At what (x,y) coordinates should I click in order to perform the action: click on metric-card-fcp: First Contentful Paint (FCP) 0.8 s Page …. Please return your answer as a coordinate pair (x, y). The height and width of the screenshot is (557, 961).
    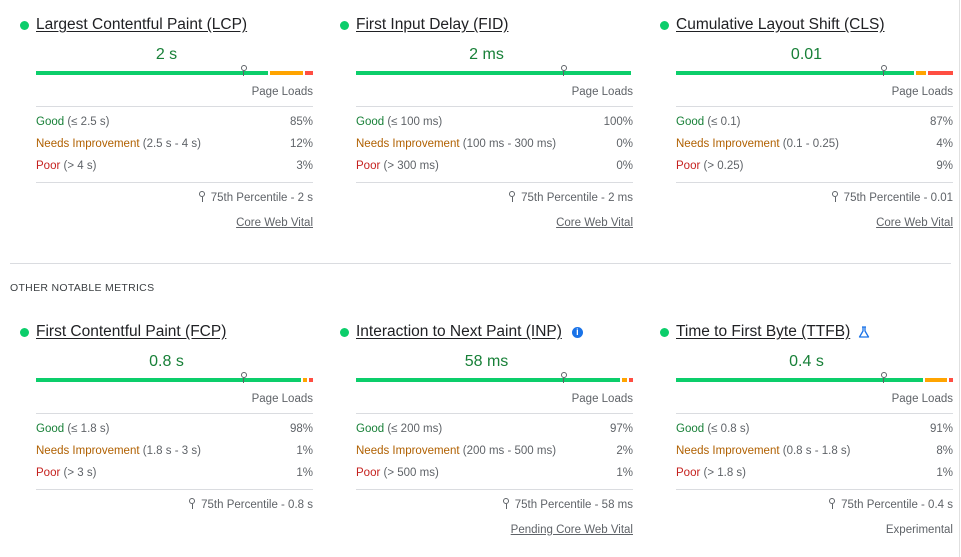
    Looking at the image, I should click on (166, 429).